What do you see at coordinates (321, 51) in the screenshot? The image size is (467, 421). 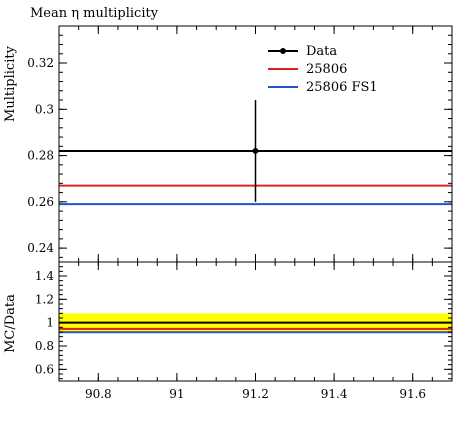 I see `legend-label-0: Data` at bounding box center [321, 51].